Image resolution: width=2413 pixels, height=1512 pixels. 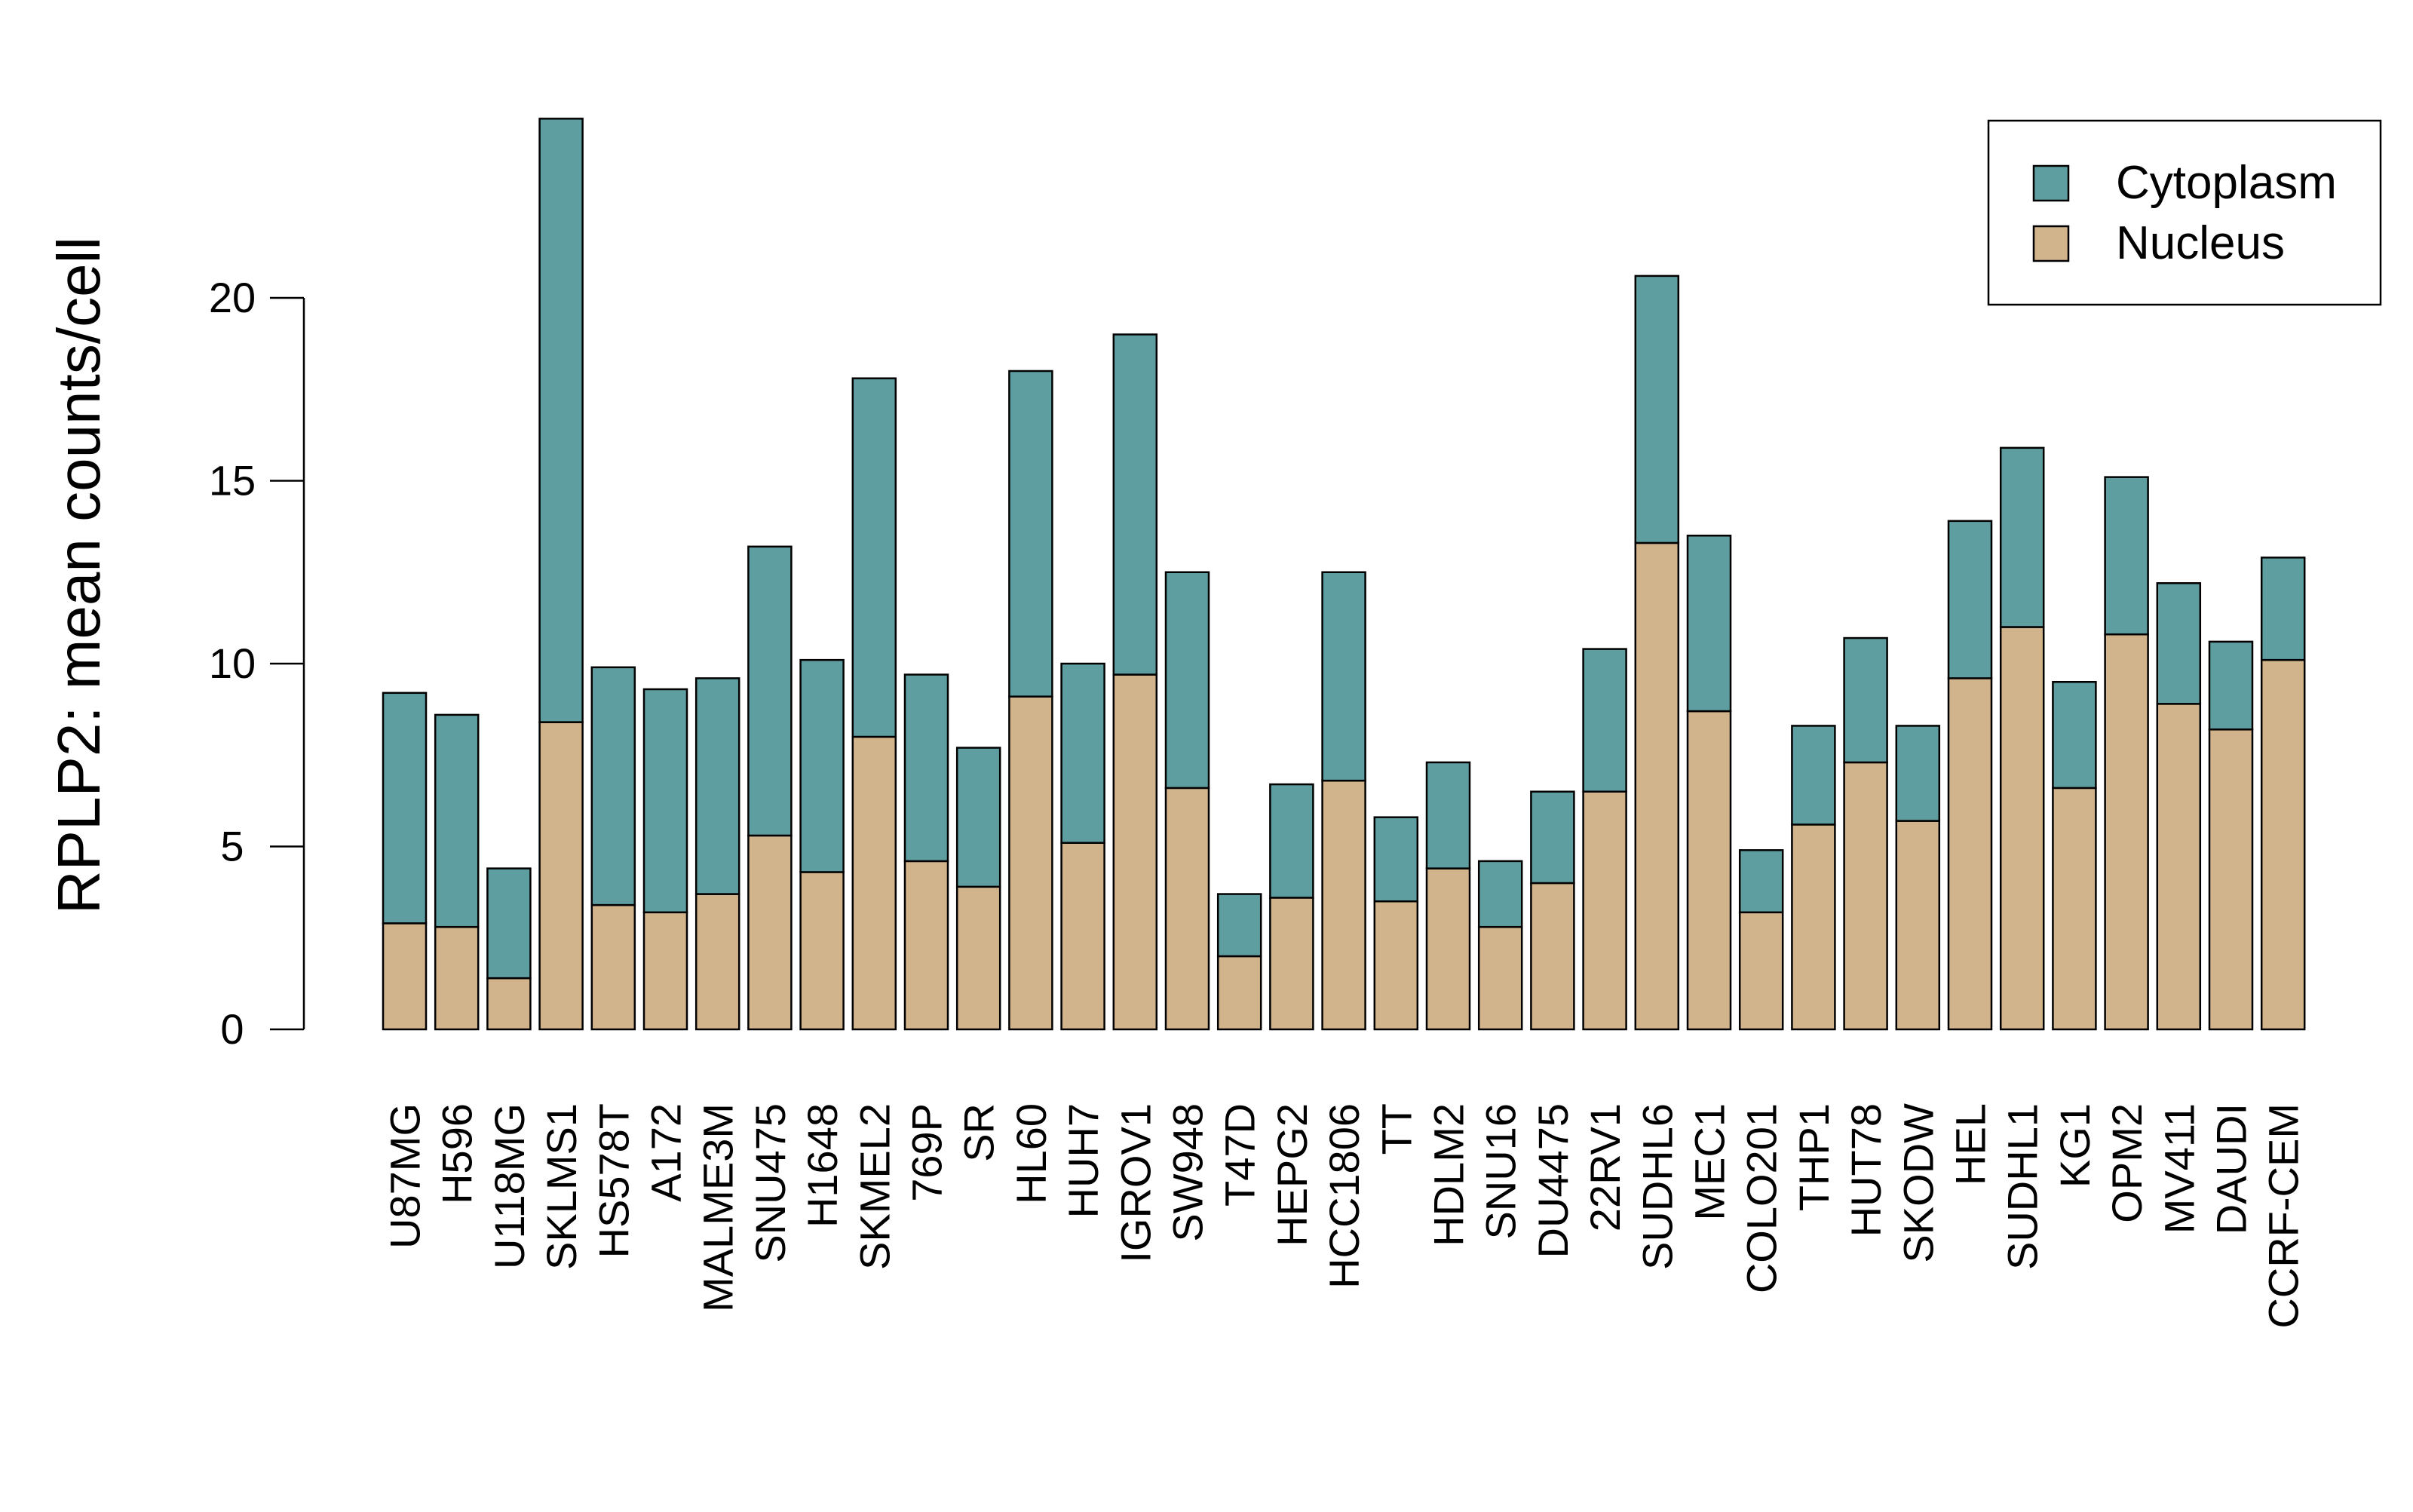 I want to click on x-tick-label: HUT78, so click(x=1866, y=1170).